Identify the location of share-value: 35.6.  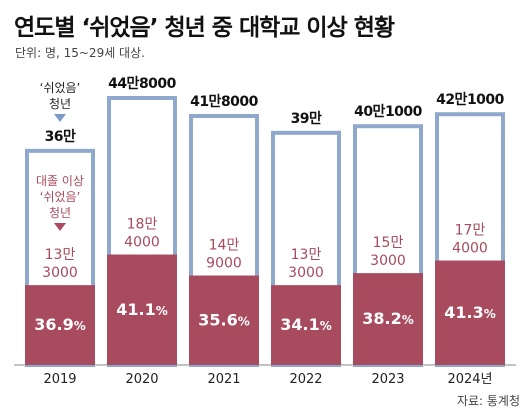
(217, 319).